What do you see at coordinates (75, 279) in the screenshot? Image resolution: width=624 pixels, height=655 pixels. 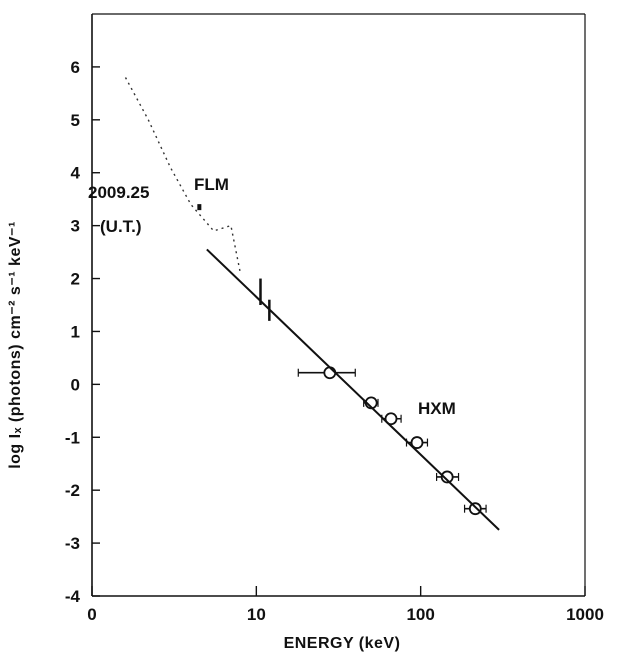 I see `y-tick-label: 2` at bounding box center [75, 279].